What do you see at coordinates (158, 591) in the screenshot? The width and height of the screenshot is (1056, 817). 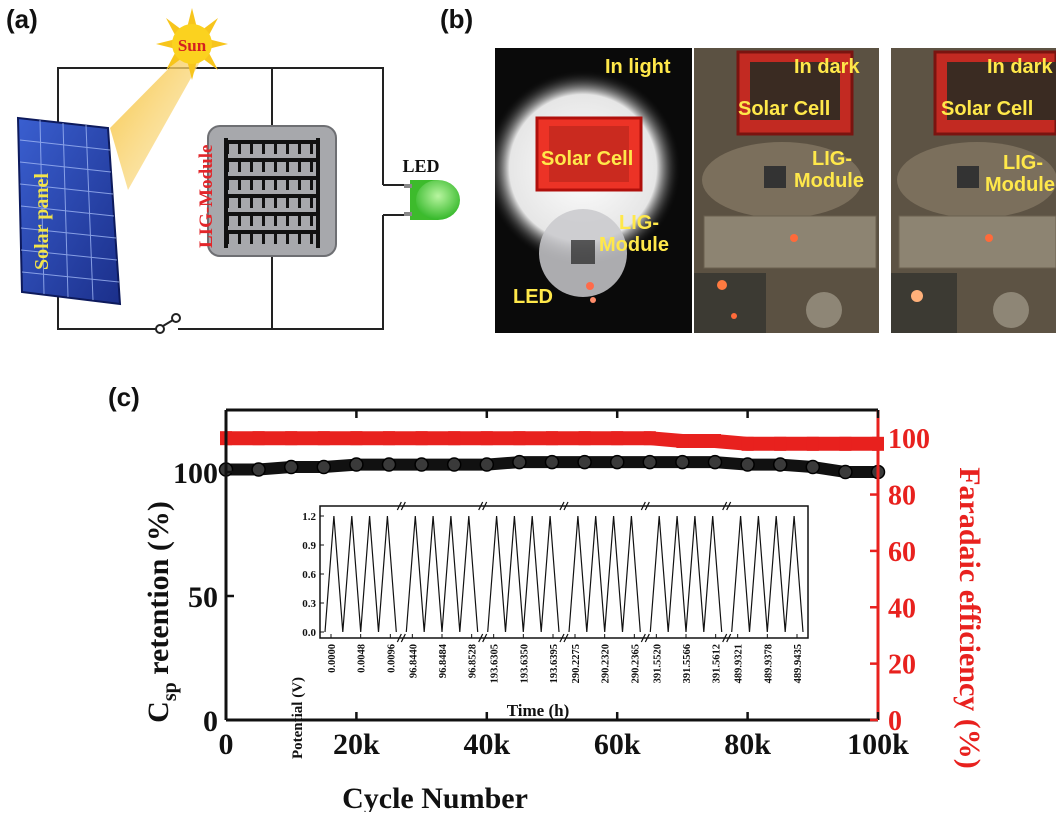 I see `y-axis-label-rest: retention (%)` at bounding box center [158, 591].